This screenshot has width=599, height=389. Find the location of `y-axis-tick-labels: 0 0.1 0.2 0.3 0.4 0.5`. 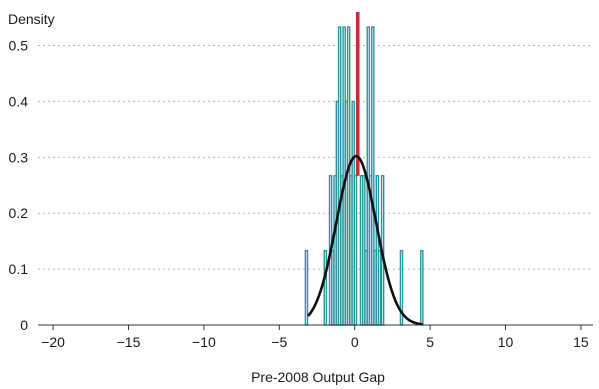

y-axis-tick-labels: 0 0.1 0.2 0.3 0.4 0.5 is located at coordinates (19, 185).